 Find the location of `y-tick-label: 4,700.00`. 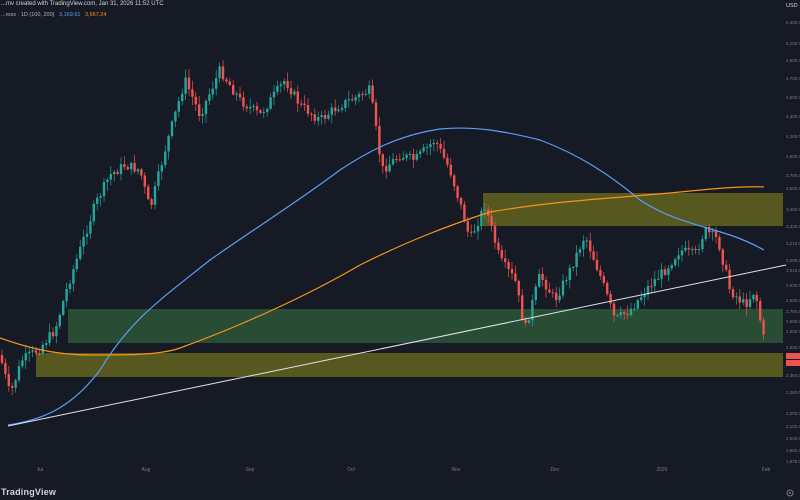

y-tick-label: 4,700.00 is located at coordinates (793, 78).